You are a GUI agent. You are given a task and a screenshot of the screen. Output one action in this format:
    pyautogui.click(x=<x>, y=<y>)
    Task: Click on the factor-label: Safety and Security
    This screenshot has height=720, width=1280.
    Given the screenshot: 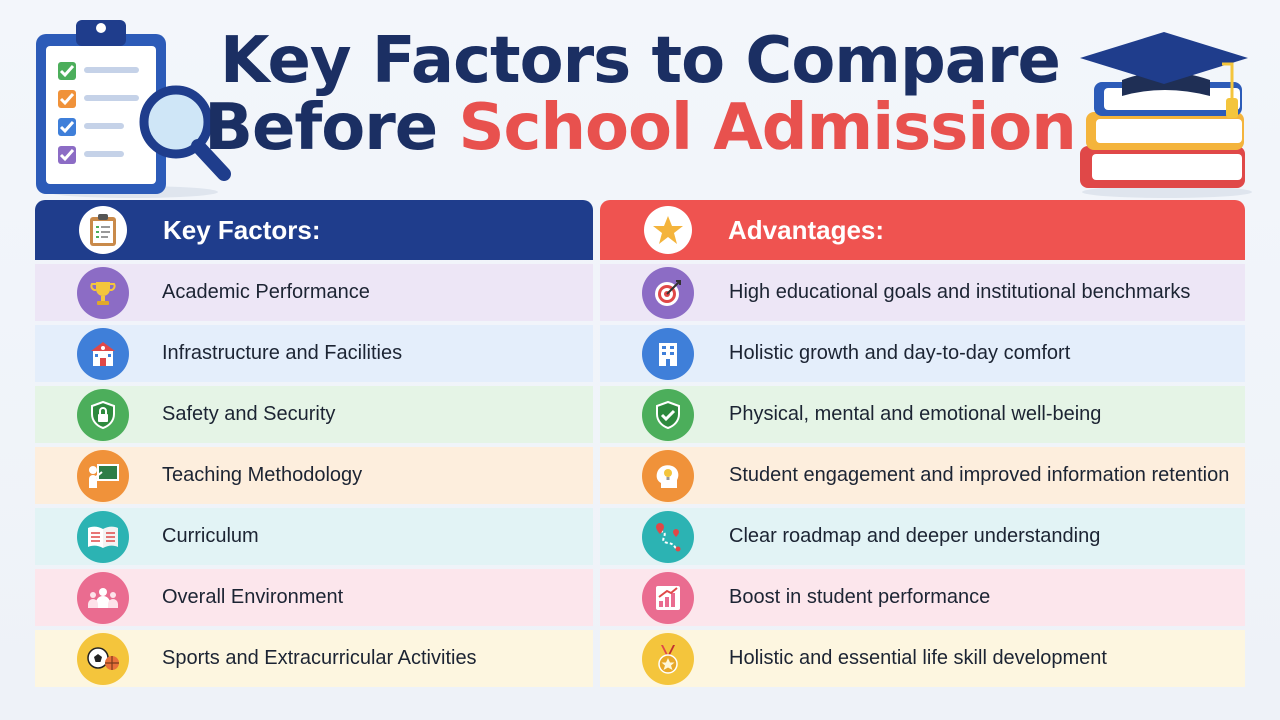 What is the action you would take?
    pyautogui.click(x=249, y=414)
    